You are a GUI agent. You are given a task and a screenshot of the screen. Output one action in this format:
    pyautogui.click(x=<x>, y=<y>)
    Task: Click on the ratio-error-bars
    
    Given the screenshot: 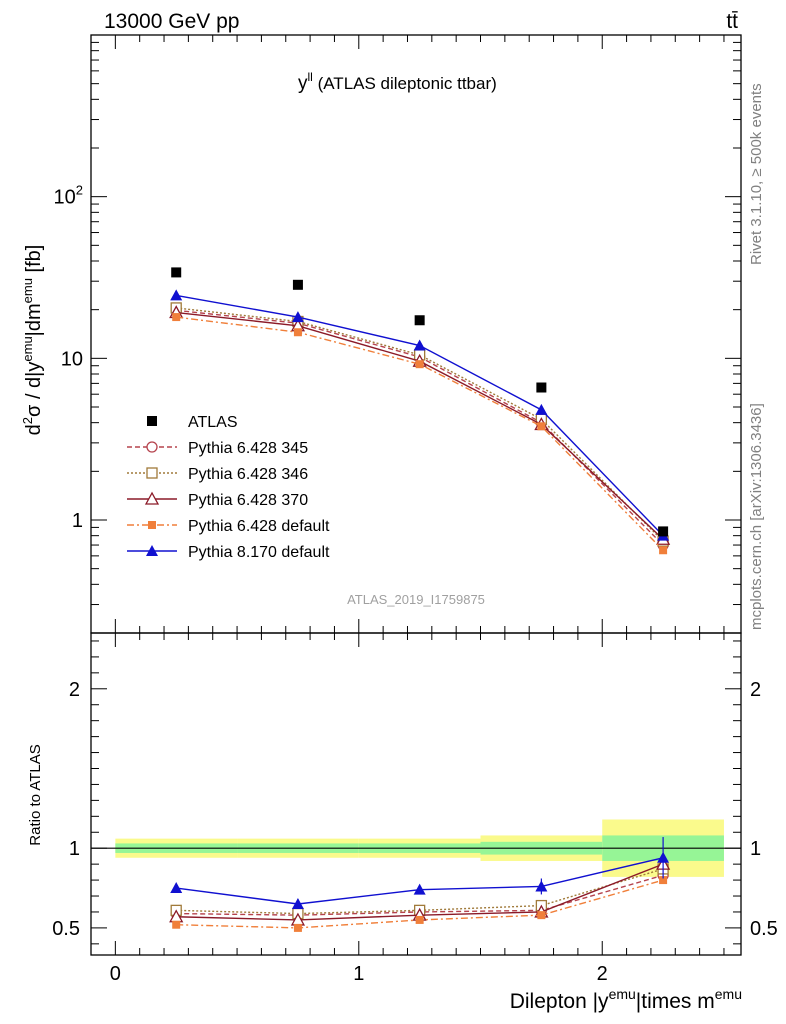 What is the action you would take?
    pyautogui.click(x=419, y=873)
    